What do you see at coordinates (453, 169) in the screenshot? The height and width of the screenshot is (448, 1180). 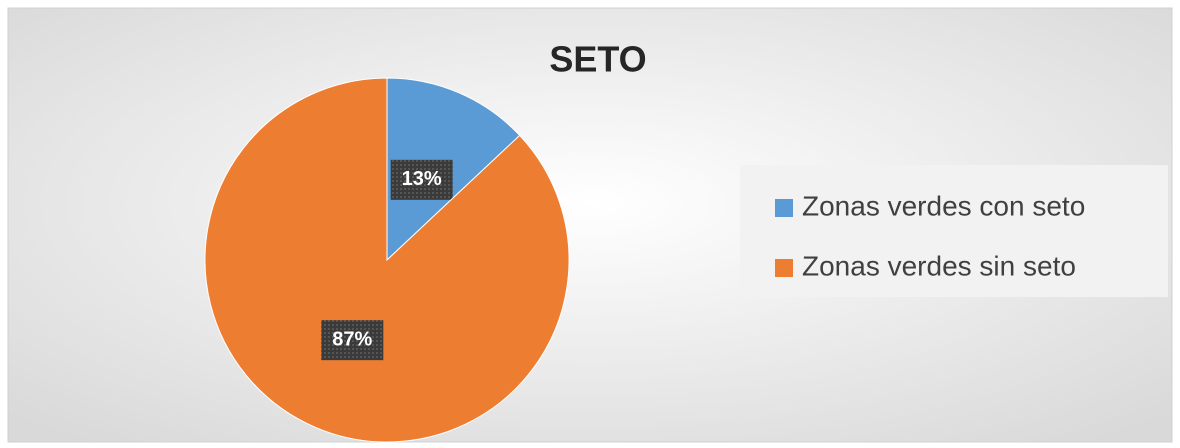 I see `pie-slice` at bounding box center [453, 169].